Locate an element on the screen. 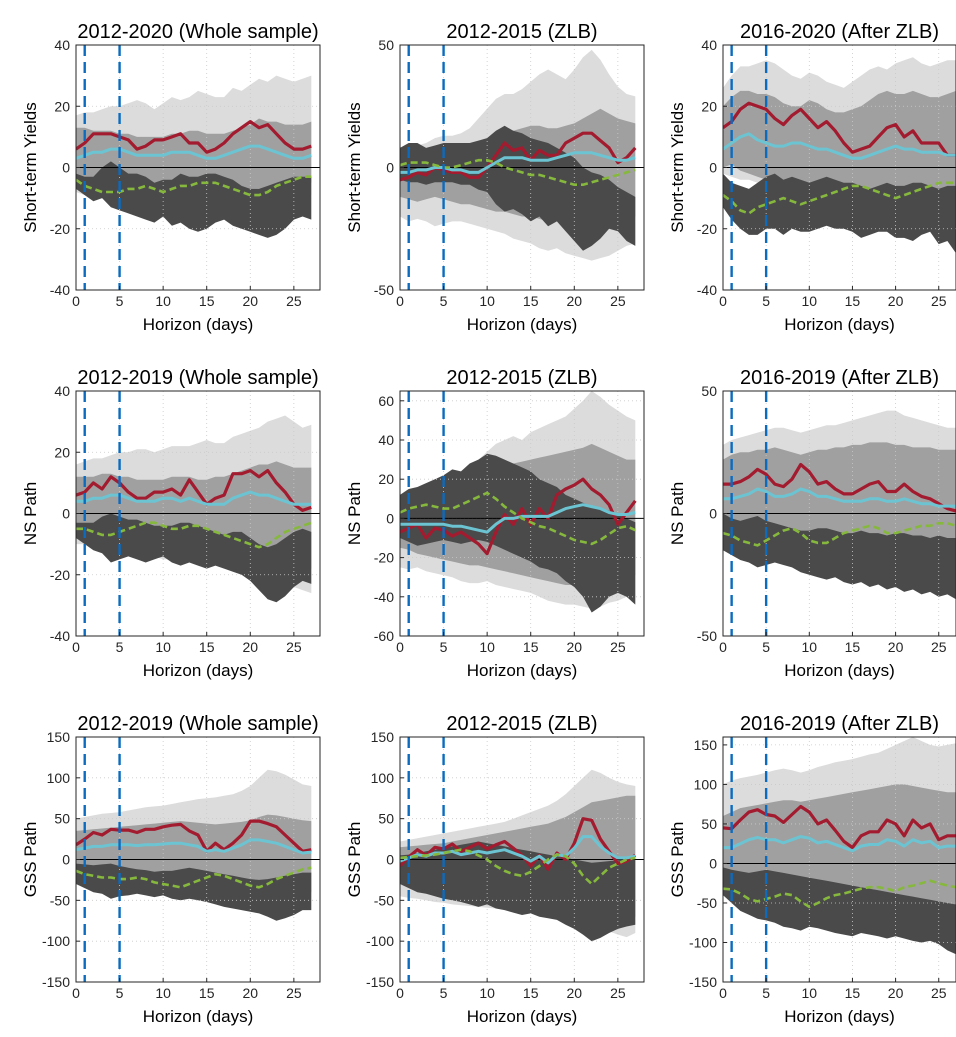 This screenshot has height=1037, width=956. panel-1-3-x-tick-label: 10 is located at coordinates (810, 301).